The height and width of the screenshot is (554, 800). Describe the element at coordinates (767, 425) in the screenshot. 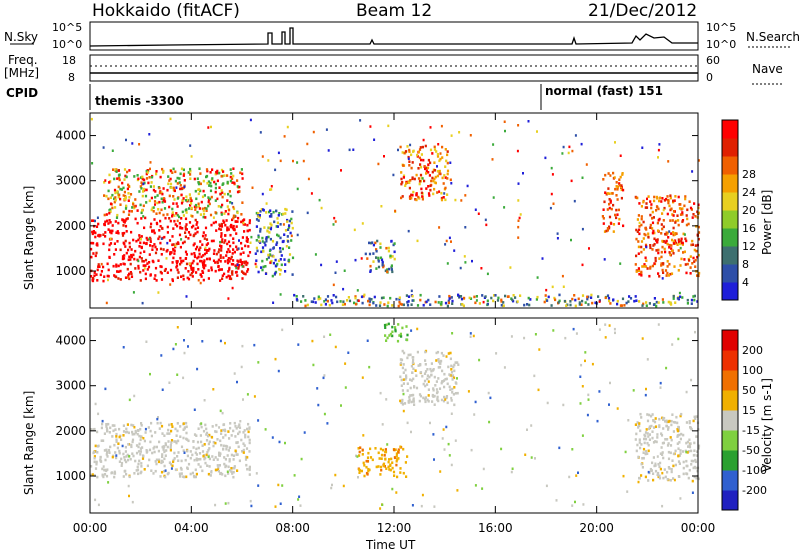

I see `velocity-colorbar-label: Velocity [m s-1]` at that location.